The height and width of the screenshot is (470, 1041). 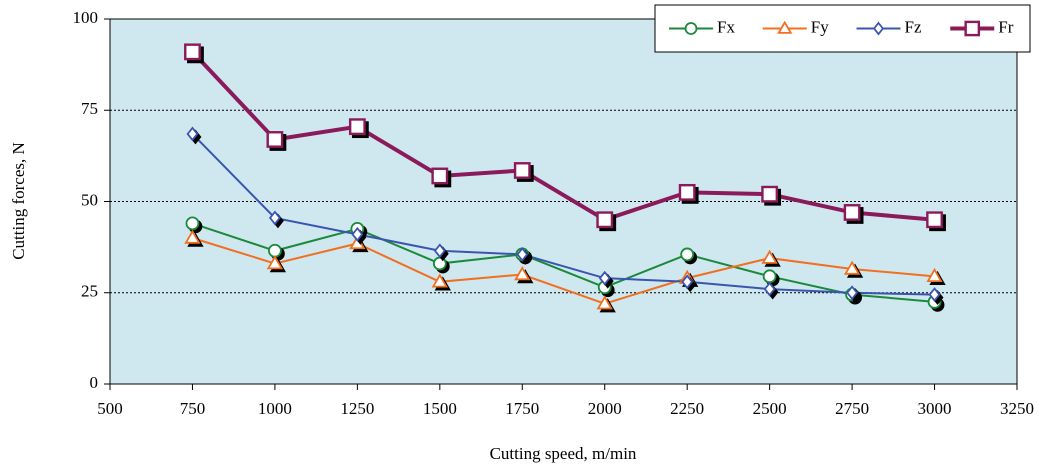 I want to click on x-tick-label: 750, so click(x=193, y=408).